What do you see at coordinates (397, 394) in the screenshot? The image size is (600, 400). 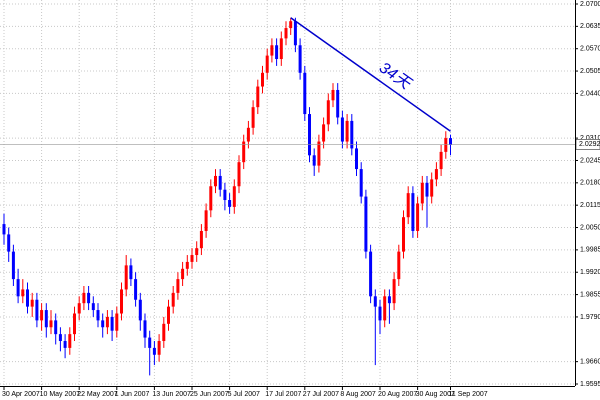 I see `x-tick-label: 20 Aug 2007` at bounding box center [397, 394].